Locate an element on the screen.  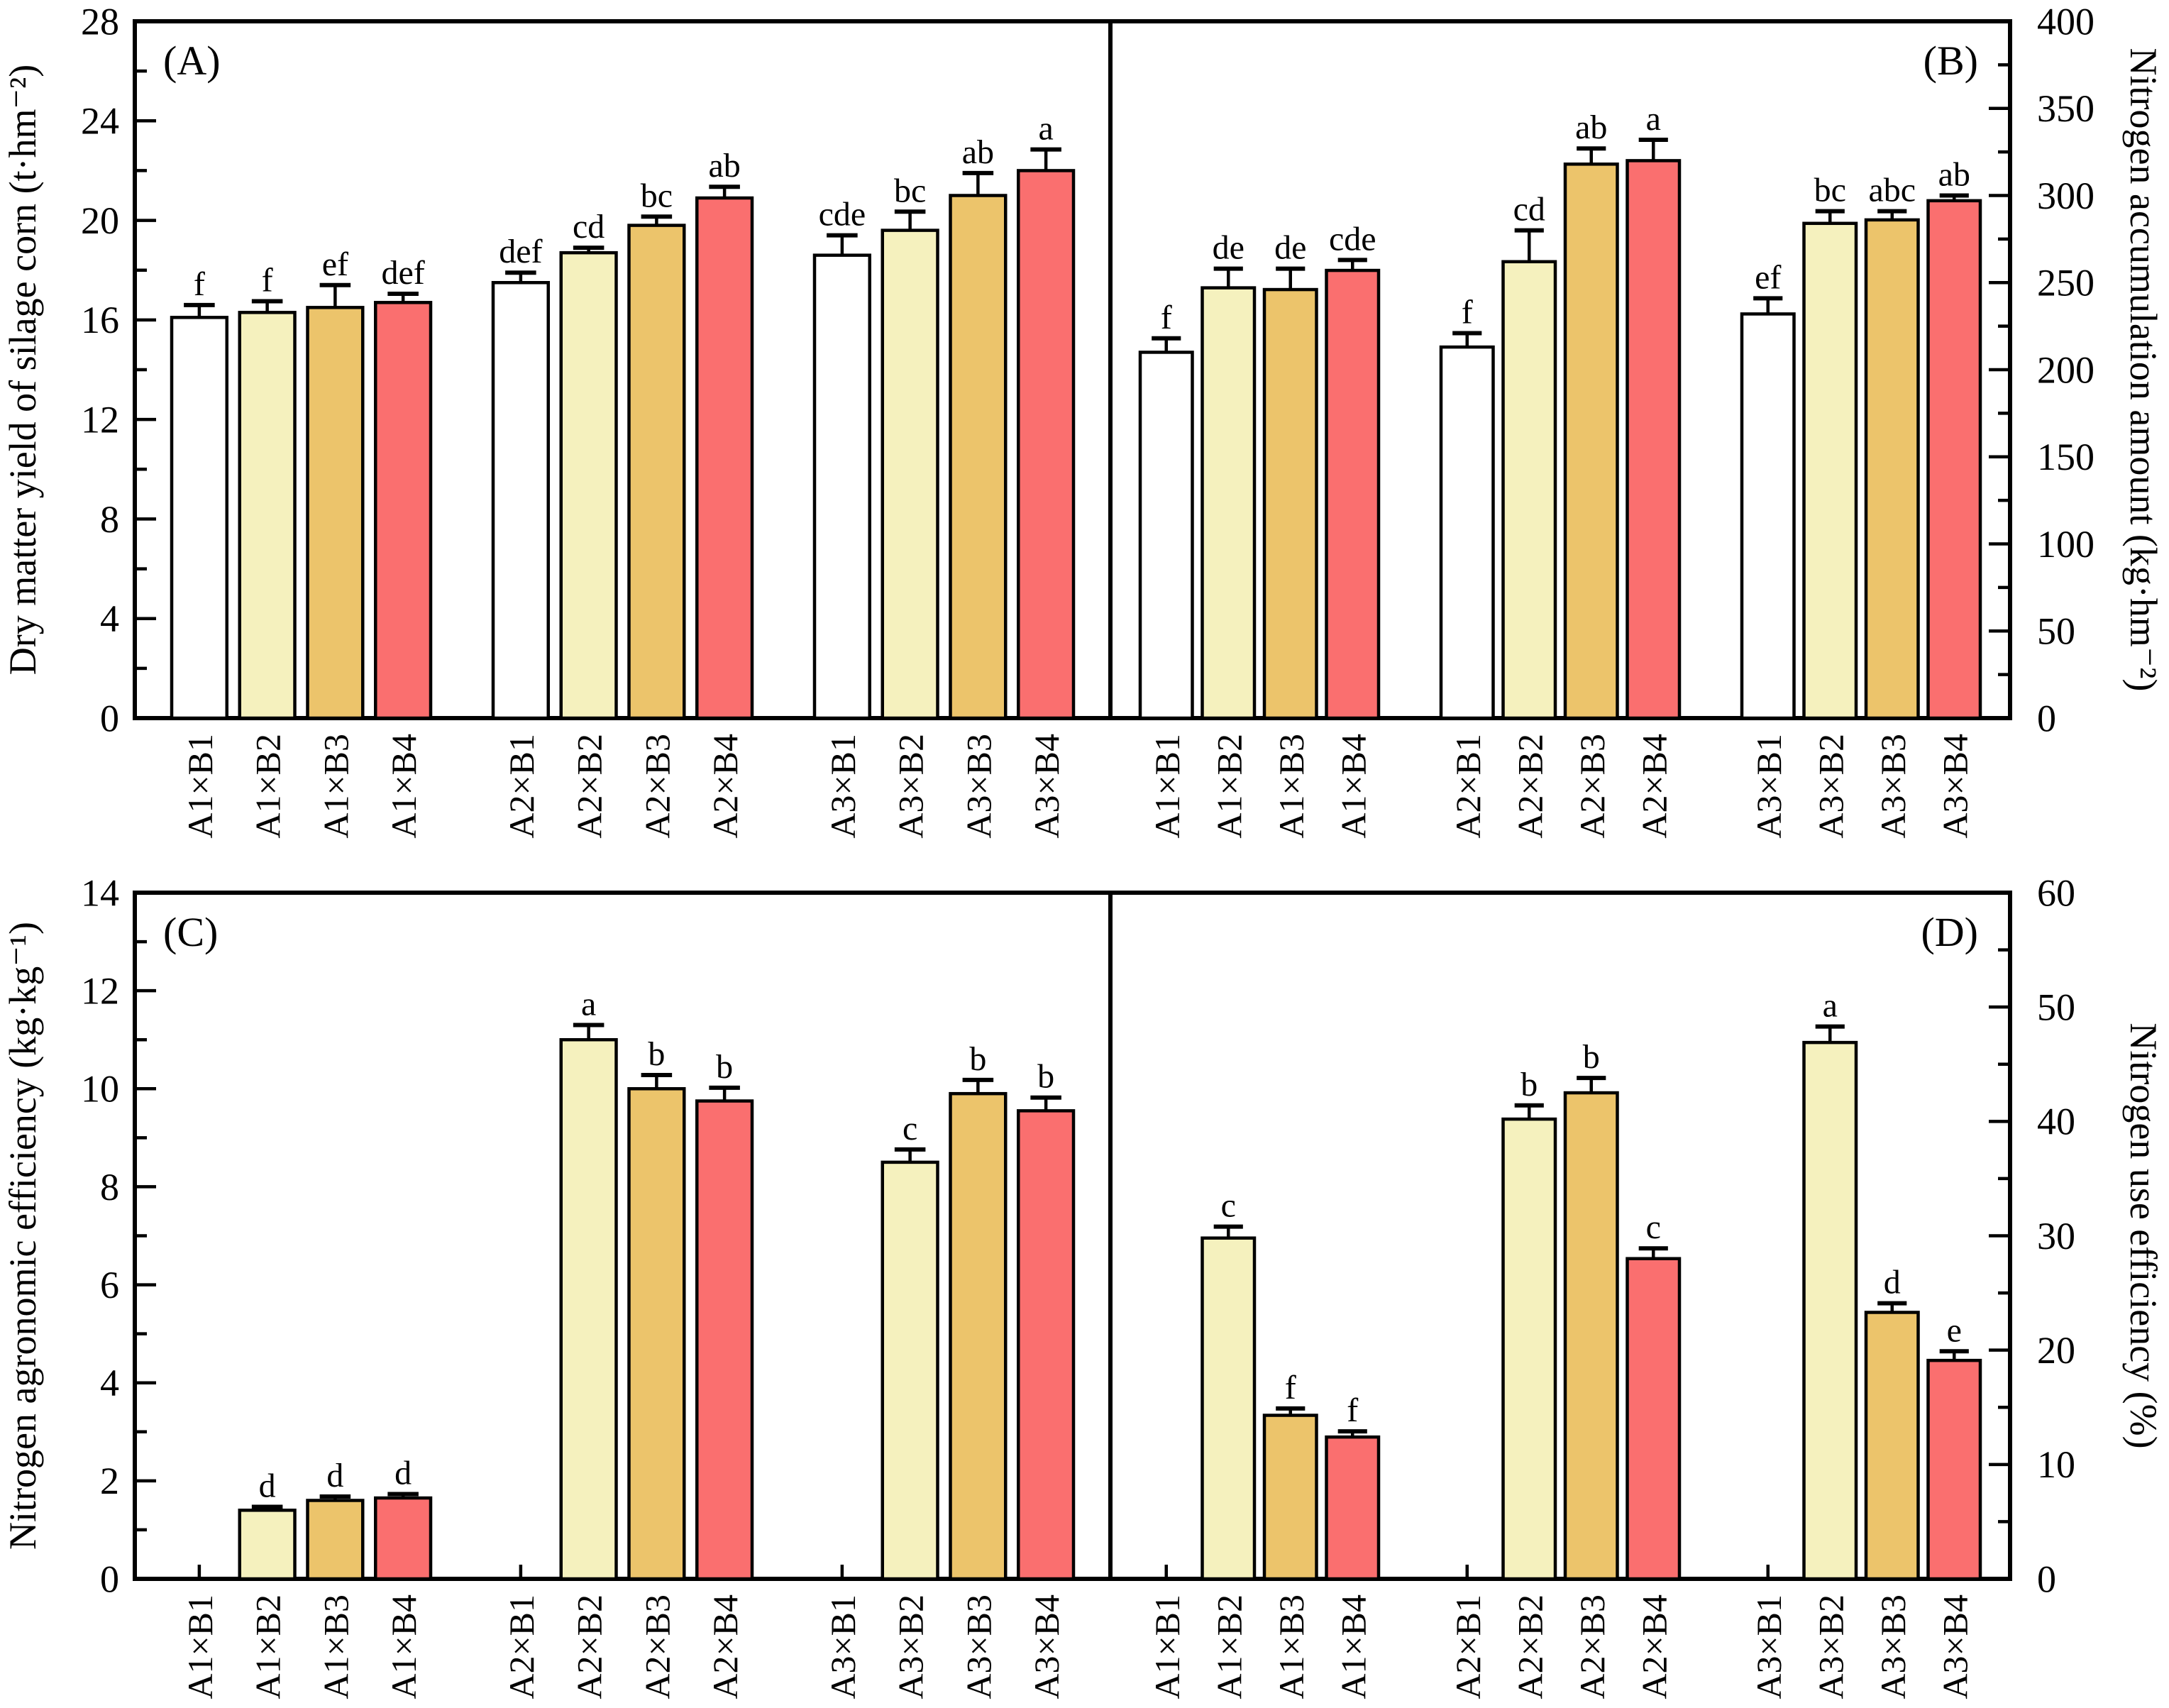
x-tick-label: A3×B2 is located at coordinates (1830, 786).